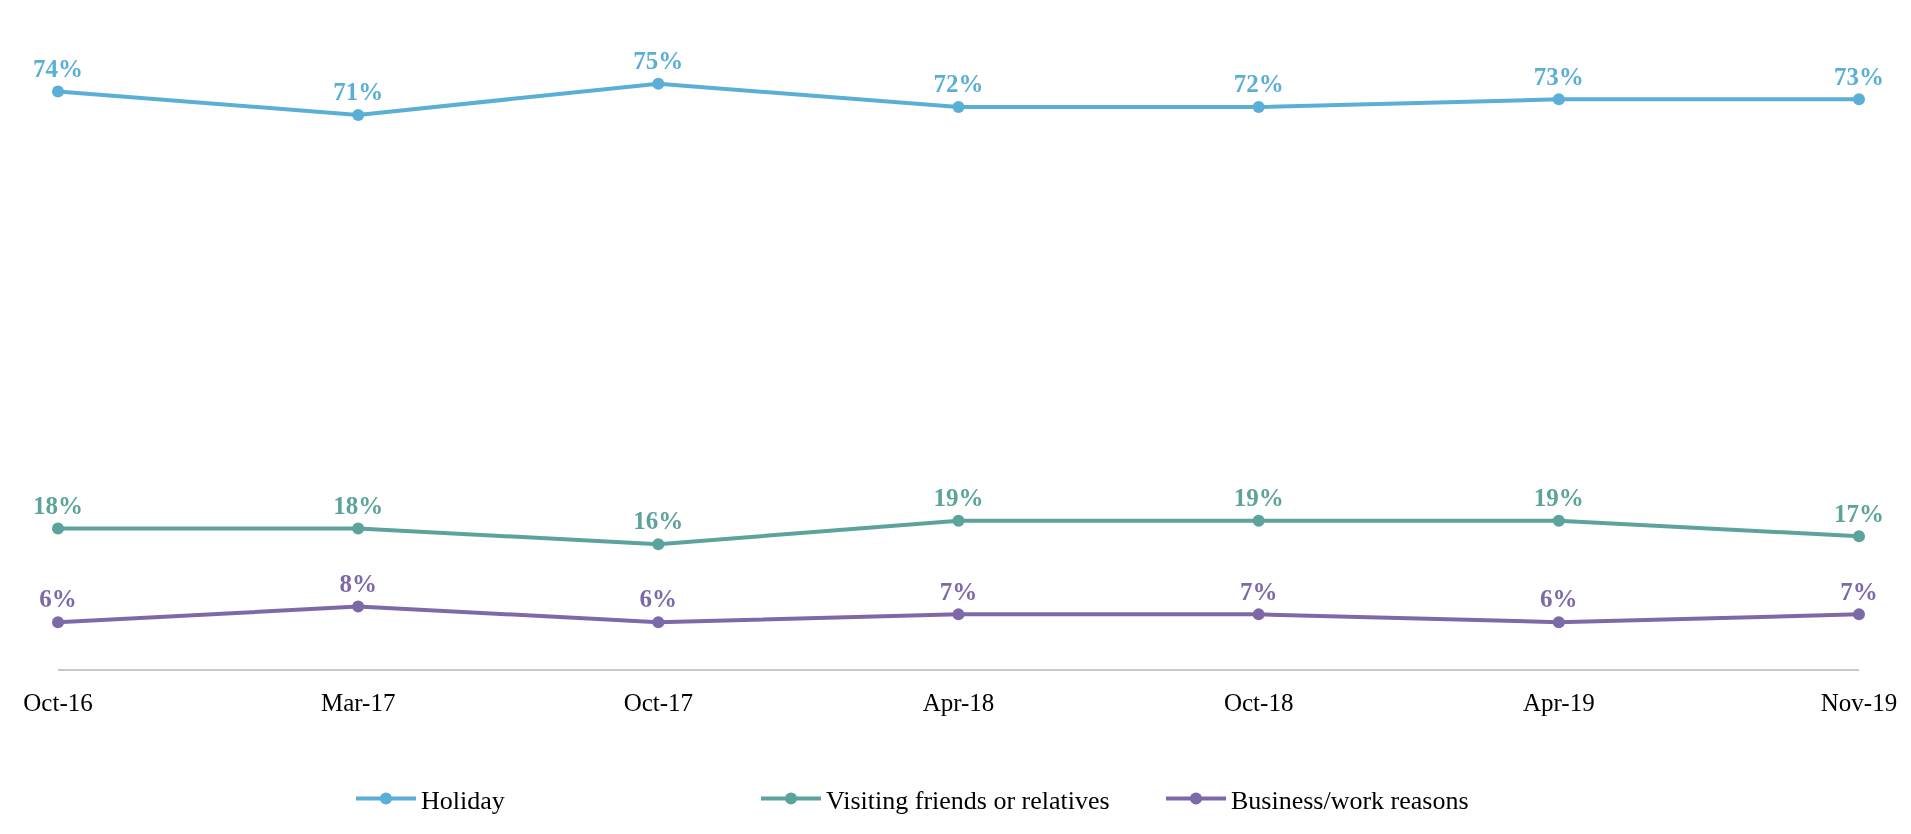 The height and width of the screenshot is (834, 1911). Describe the element at coordinates (358, 702) in the screenshot. I see `x-tick-label: Mar-17` at that location.